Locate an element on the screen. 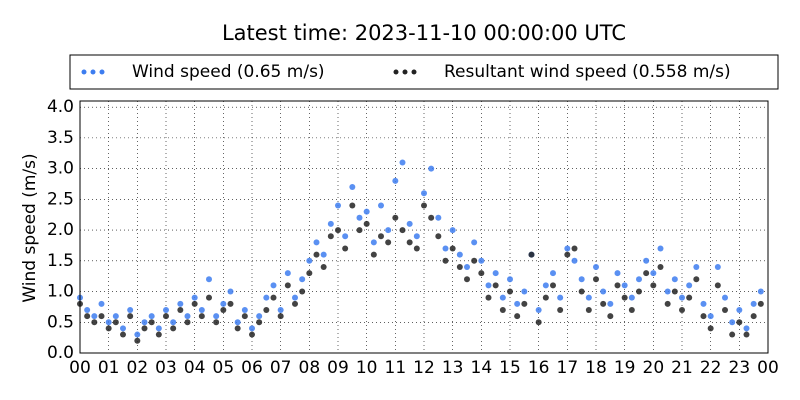 This screenshot has height=400, width=800. x-tick-label: 22 is located at coordinates (711, 368).